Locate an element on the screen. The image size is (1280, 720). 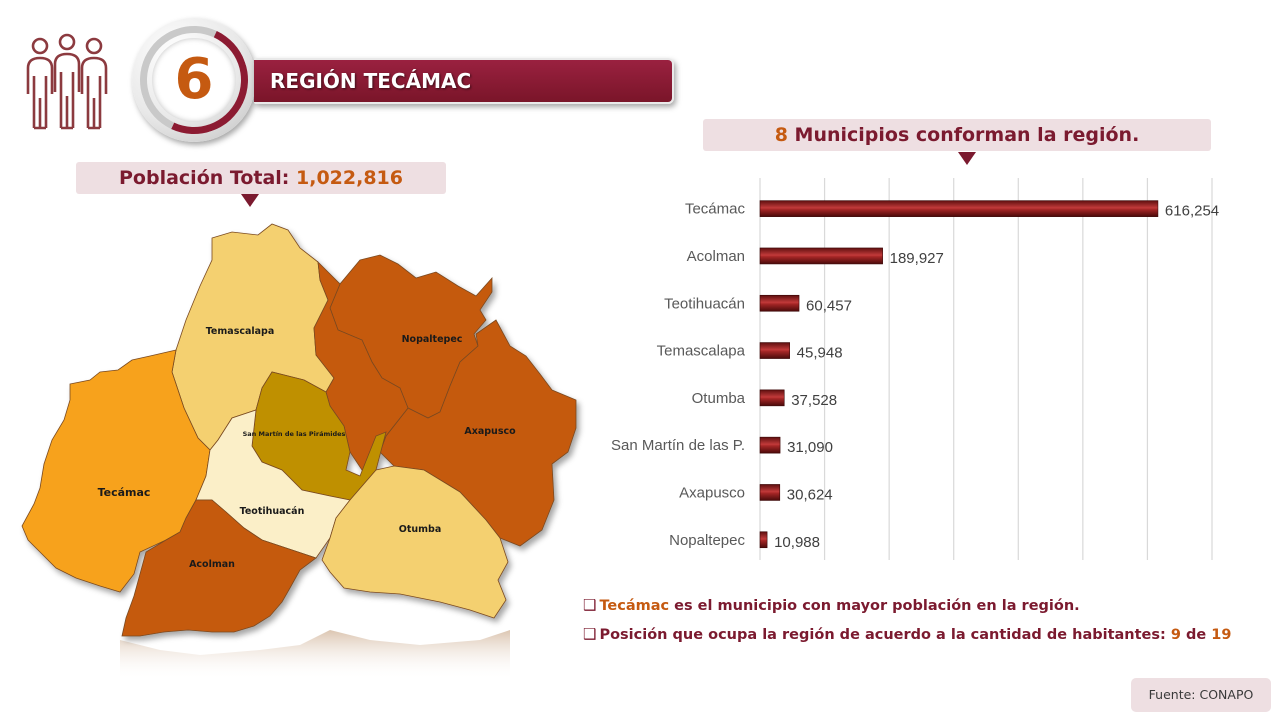
category-label: Tecámac is located at coordinates (715, 209).